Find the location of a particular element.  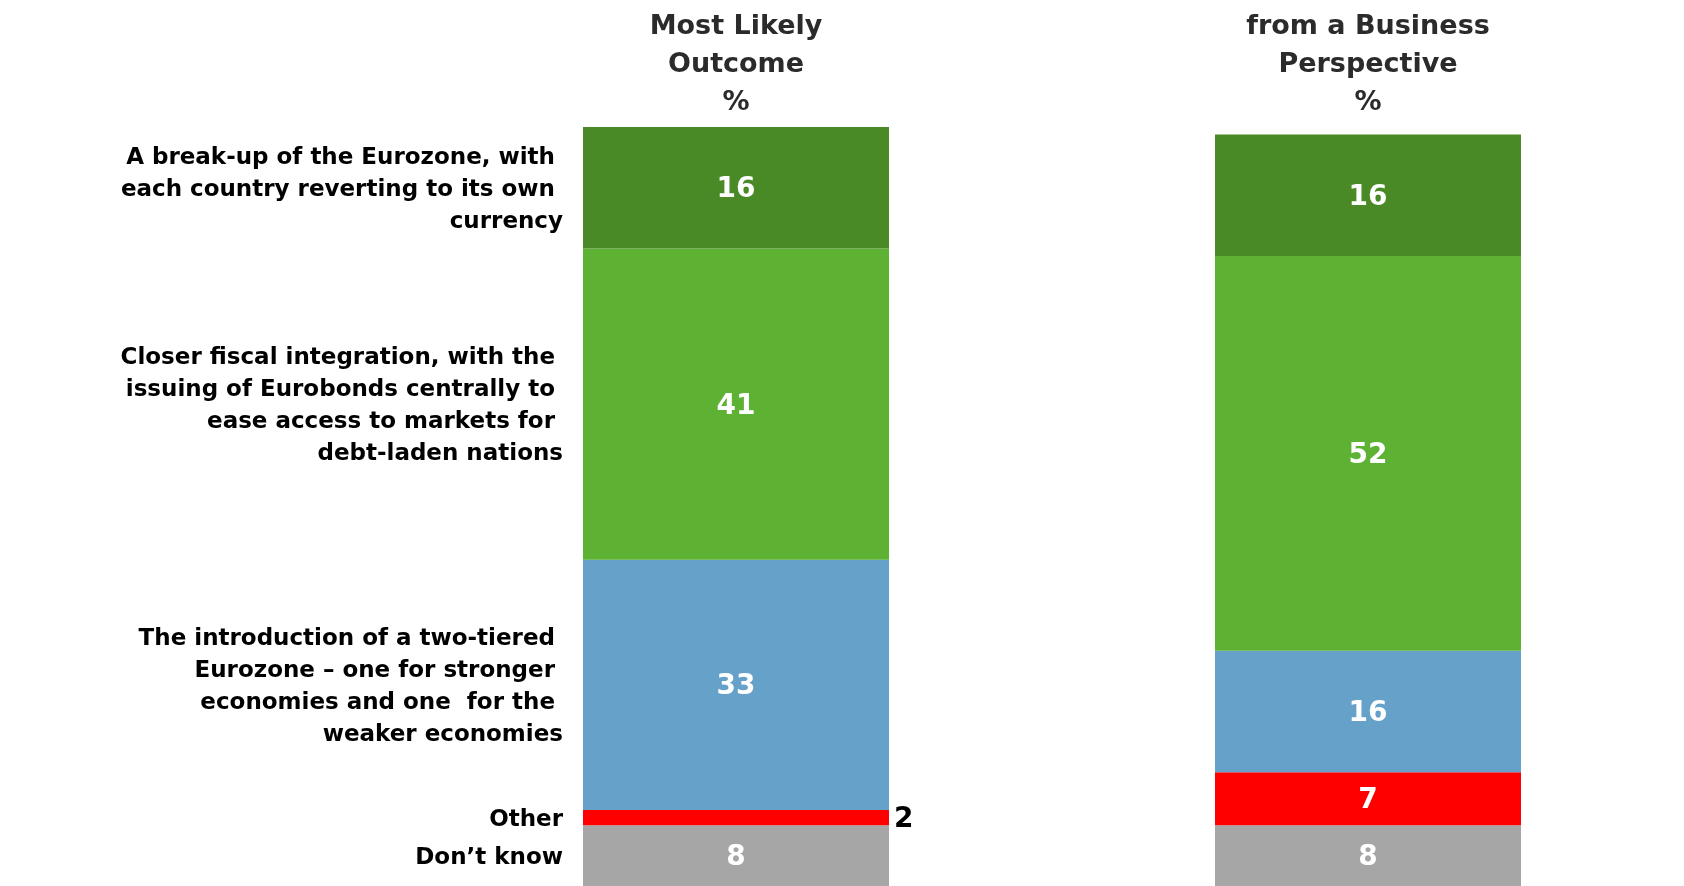

data-label: 33 is located at coordinates (736, 685).